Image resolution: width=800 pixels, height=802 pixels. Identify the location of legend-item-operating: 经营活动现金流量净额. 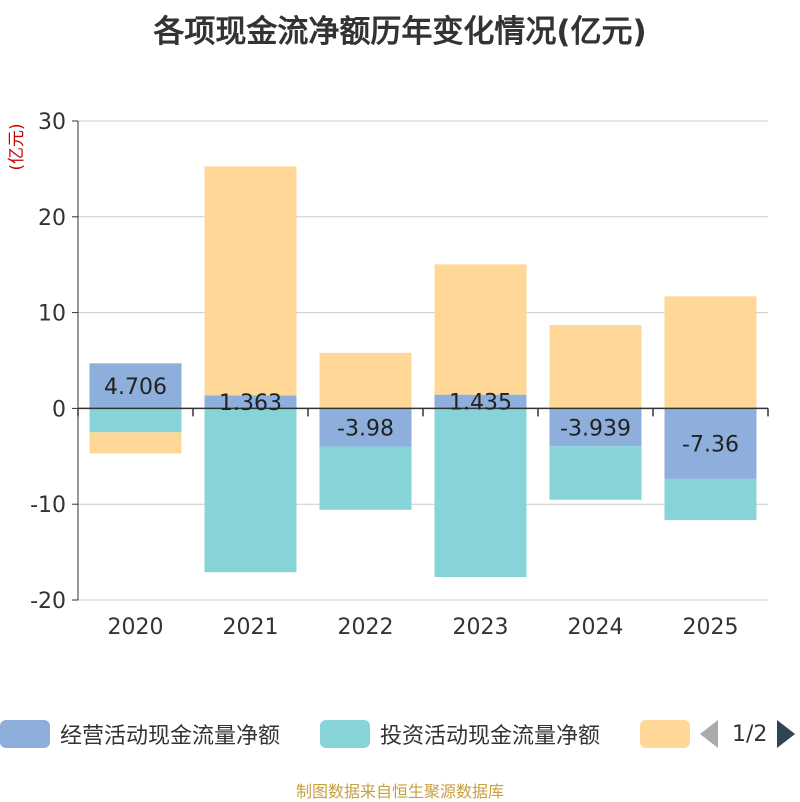
(140, 734).